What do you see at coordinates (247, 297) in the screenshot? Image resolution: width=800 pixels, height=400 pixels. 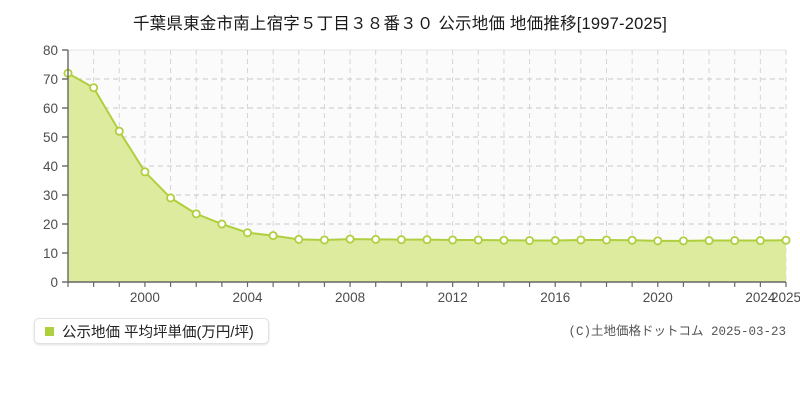 I see `x-axis-tick-label: 2004` at bounding box center [247, 297].